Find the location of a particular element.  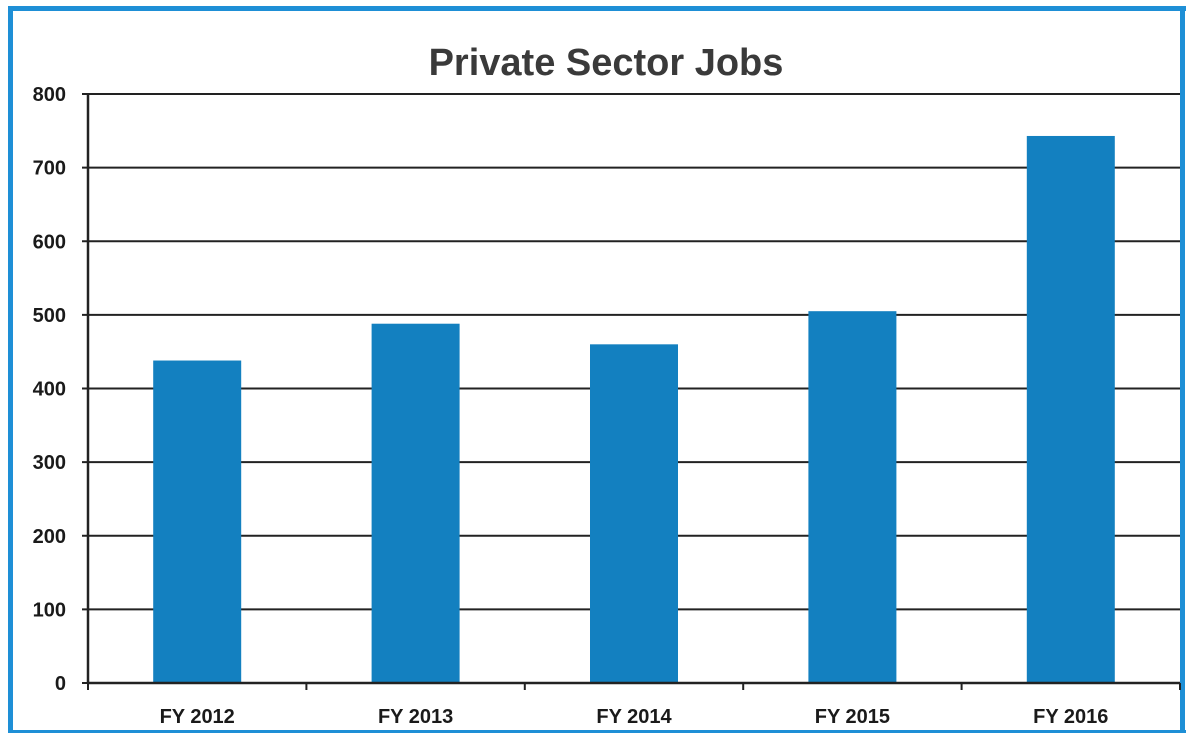

bar-fy-2014 is located at coordinates (634, 513).